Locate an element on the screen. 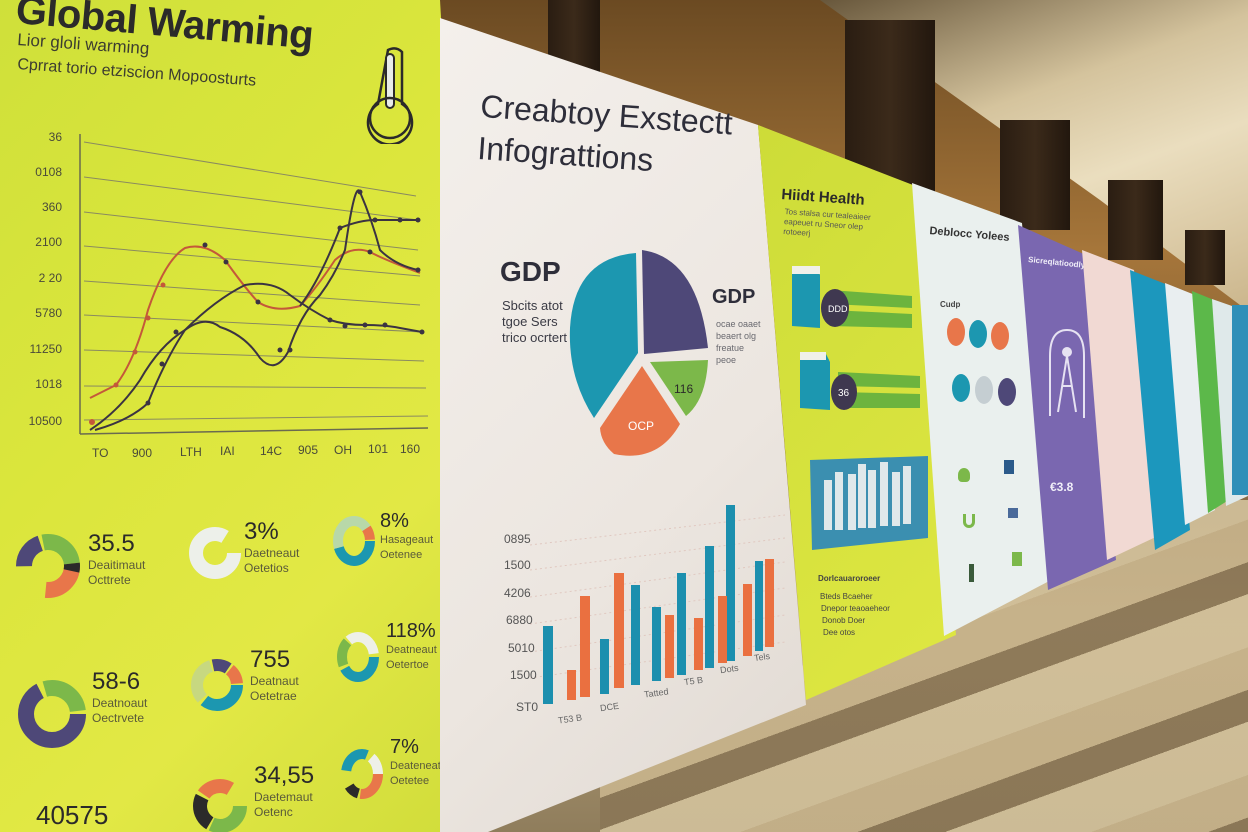 This screenshot has height=832, width=1248. y-tick: 360 is located at coordinates (51, 207).